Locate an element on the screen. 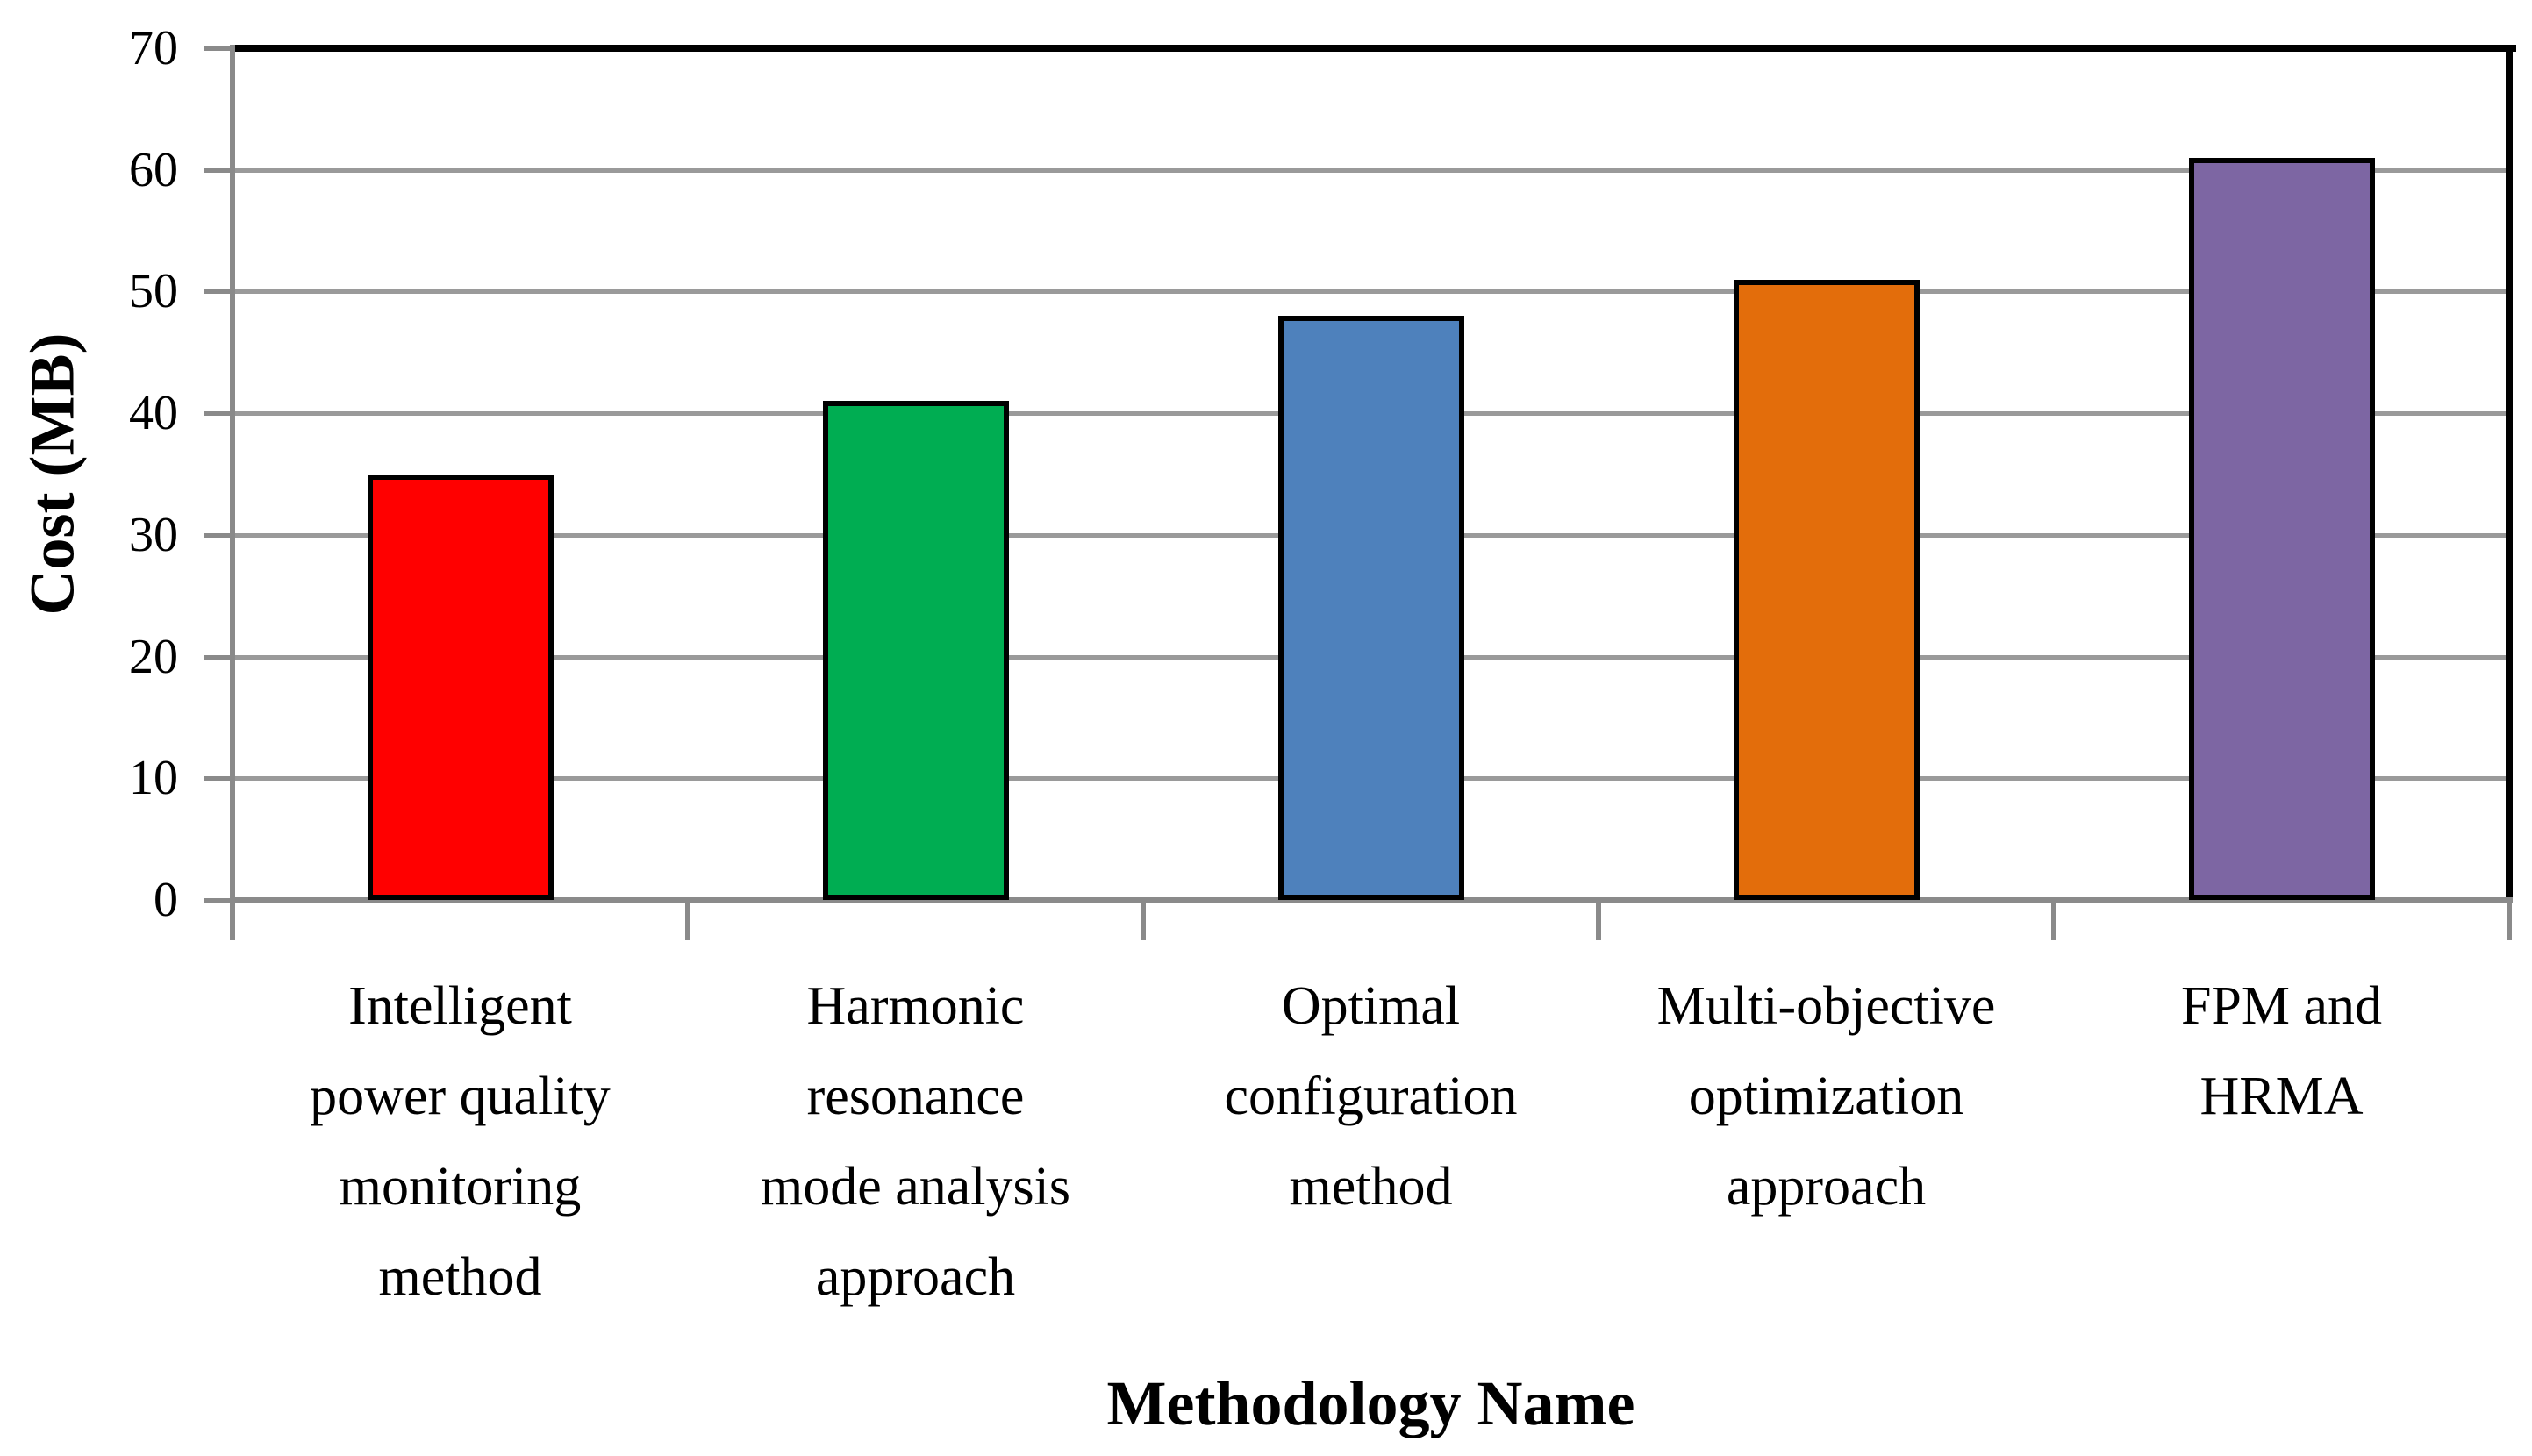 This screenshot has width=2532, height=1456. x-axis-title: Methodology Name is located at coordinates (1371, 1403).